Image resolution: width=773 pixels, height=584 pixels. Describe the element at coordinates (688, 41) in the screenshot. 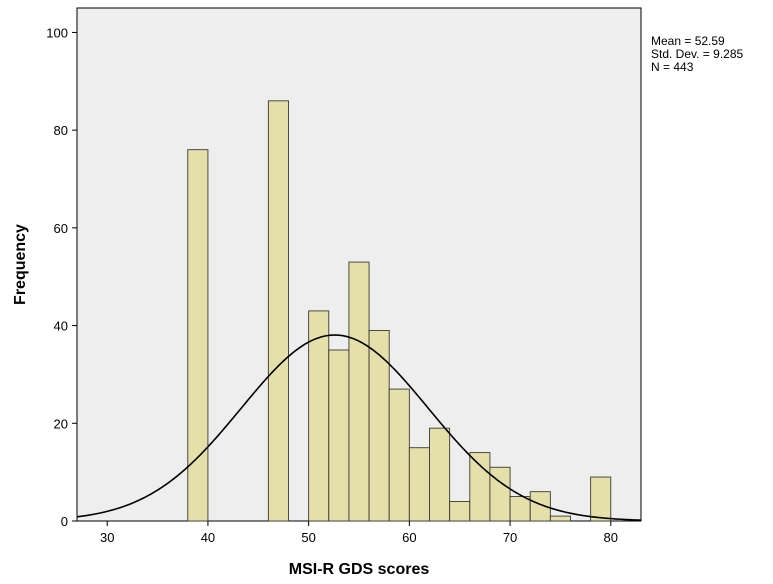

I see `stats-mean: Mean = 52.59` at that location.